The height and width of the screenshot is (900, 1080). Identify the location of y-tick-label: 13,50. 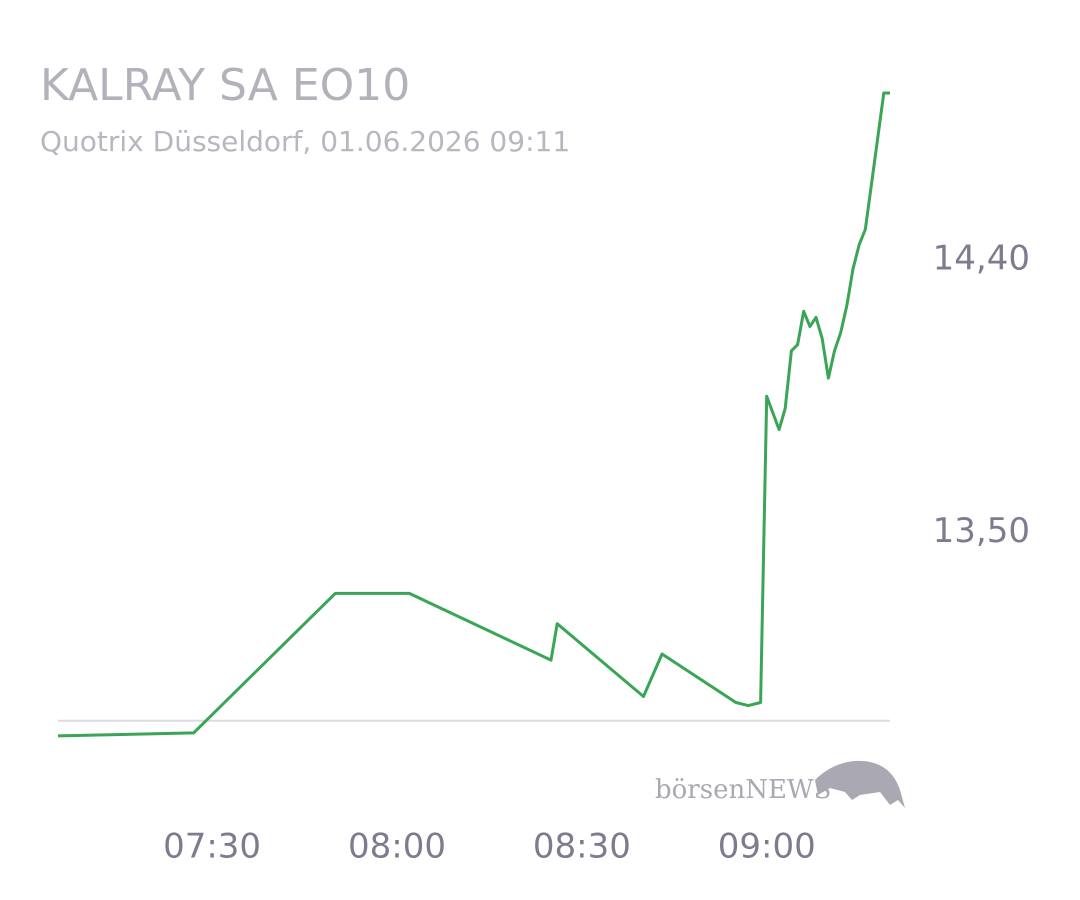
(981, 531).